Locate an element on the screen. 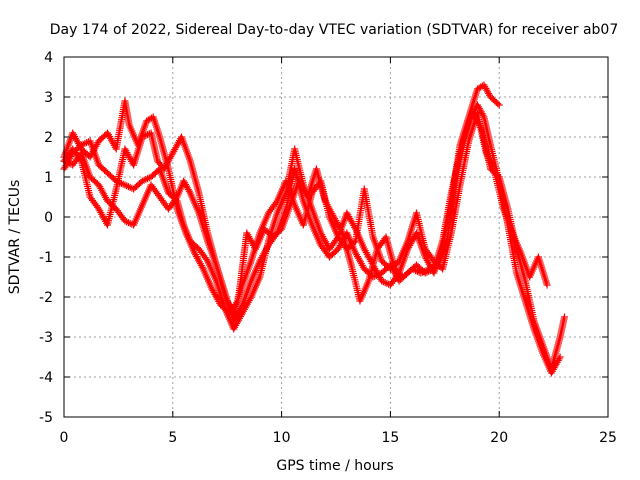  y-tick-label: -2 is located at coordinates (46, 298).